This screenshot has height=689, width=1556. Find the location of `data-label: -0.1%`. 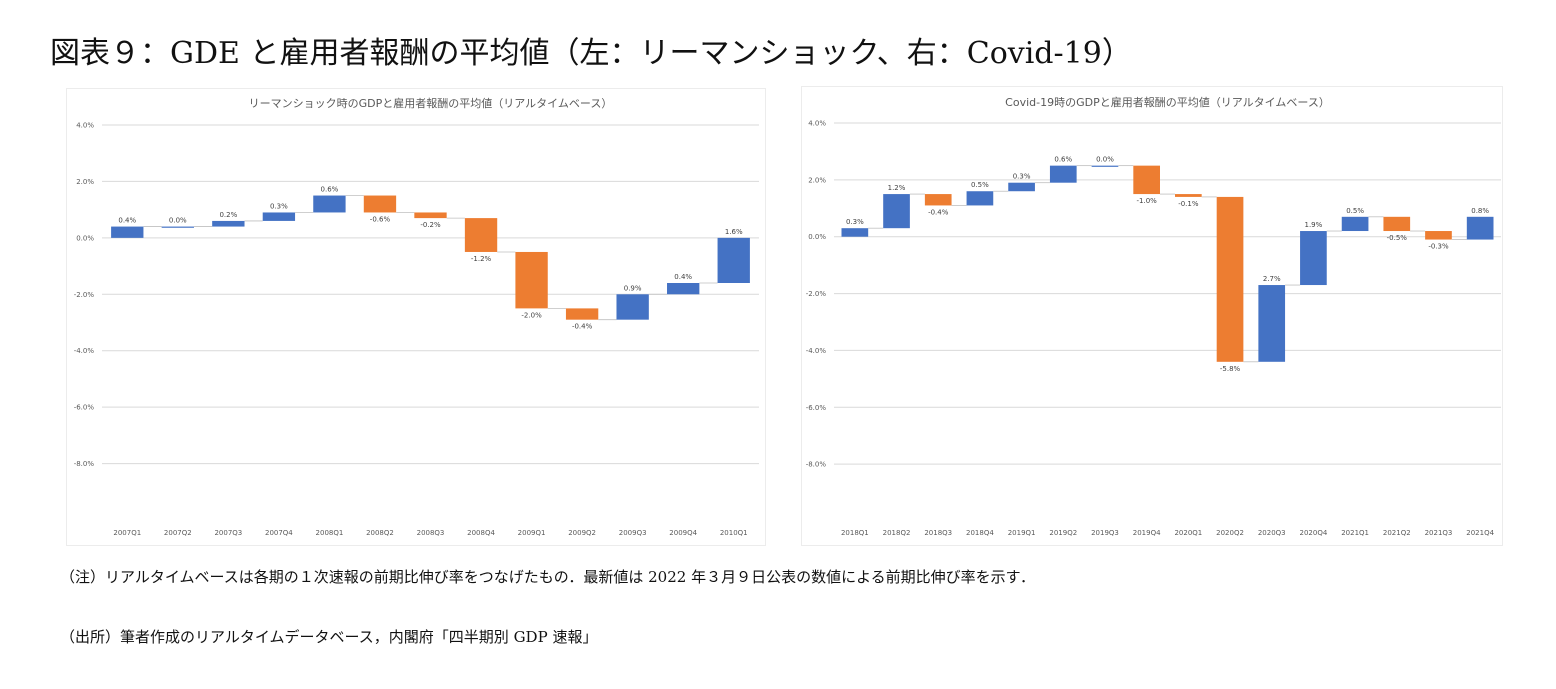

data-label: -0.1% is located at coordinates (1188, 204).